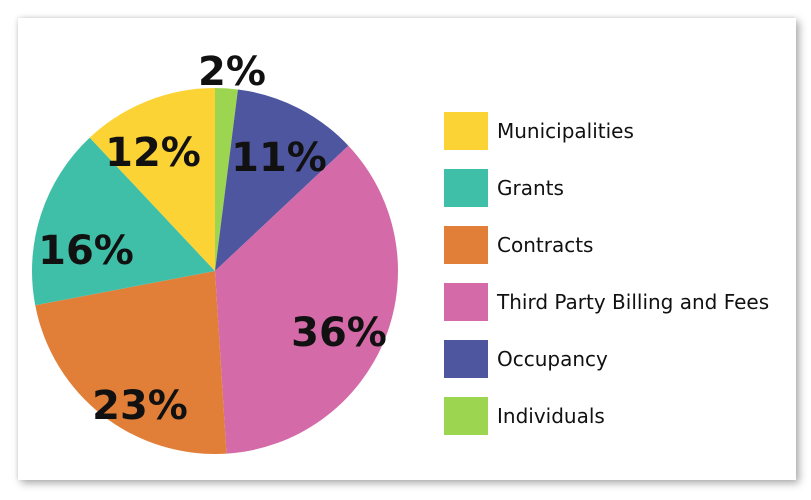 The height and width of the screenshot is (500, 811). Describe the element at coordinates (466, 244) in the screenshot. I see `legend-swatch-contracts` at that location.